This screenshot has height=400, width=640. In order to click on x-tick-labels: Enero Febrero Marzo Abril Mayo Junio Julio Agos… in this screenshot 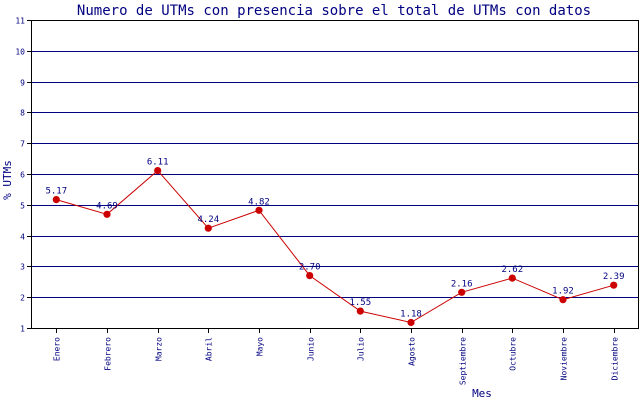, I will do `click(336, 361)`.